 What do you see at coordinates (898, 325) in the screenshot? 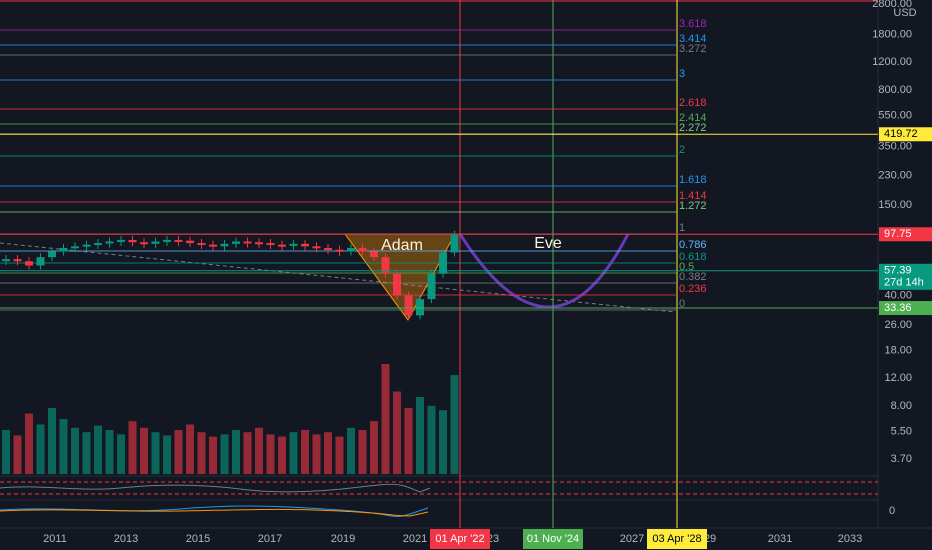
I see `price-tick-label: 26.00` at bounding box center [898, 325].